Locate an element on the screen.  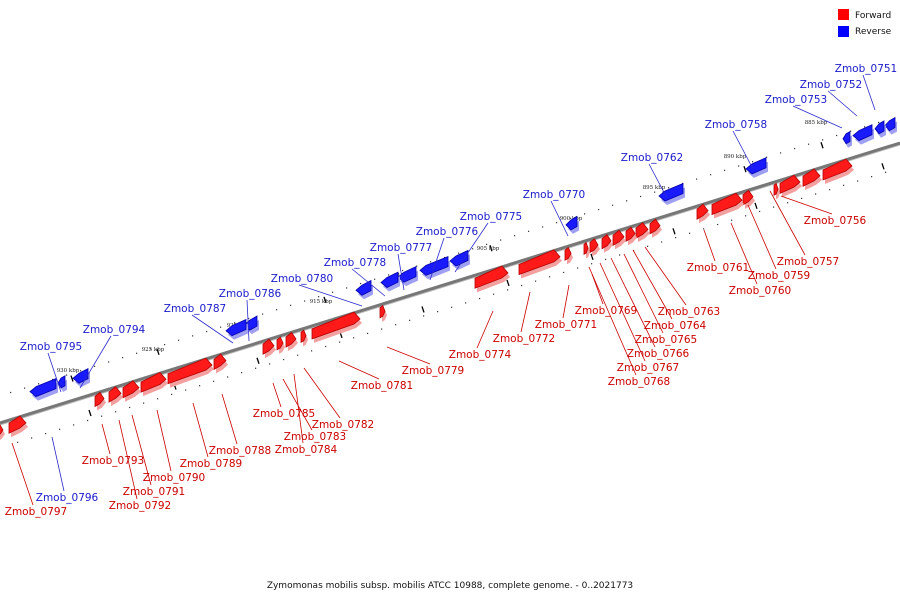
forward-gene-label: Zmob_0779 is located at coordinates (433, 371).